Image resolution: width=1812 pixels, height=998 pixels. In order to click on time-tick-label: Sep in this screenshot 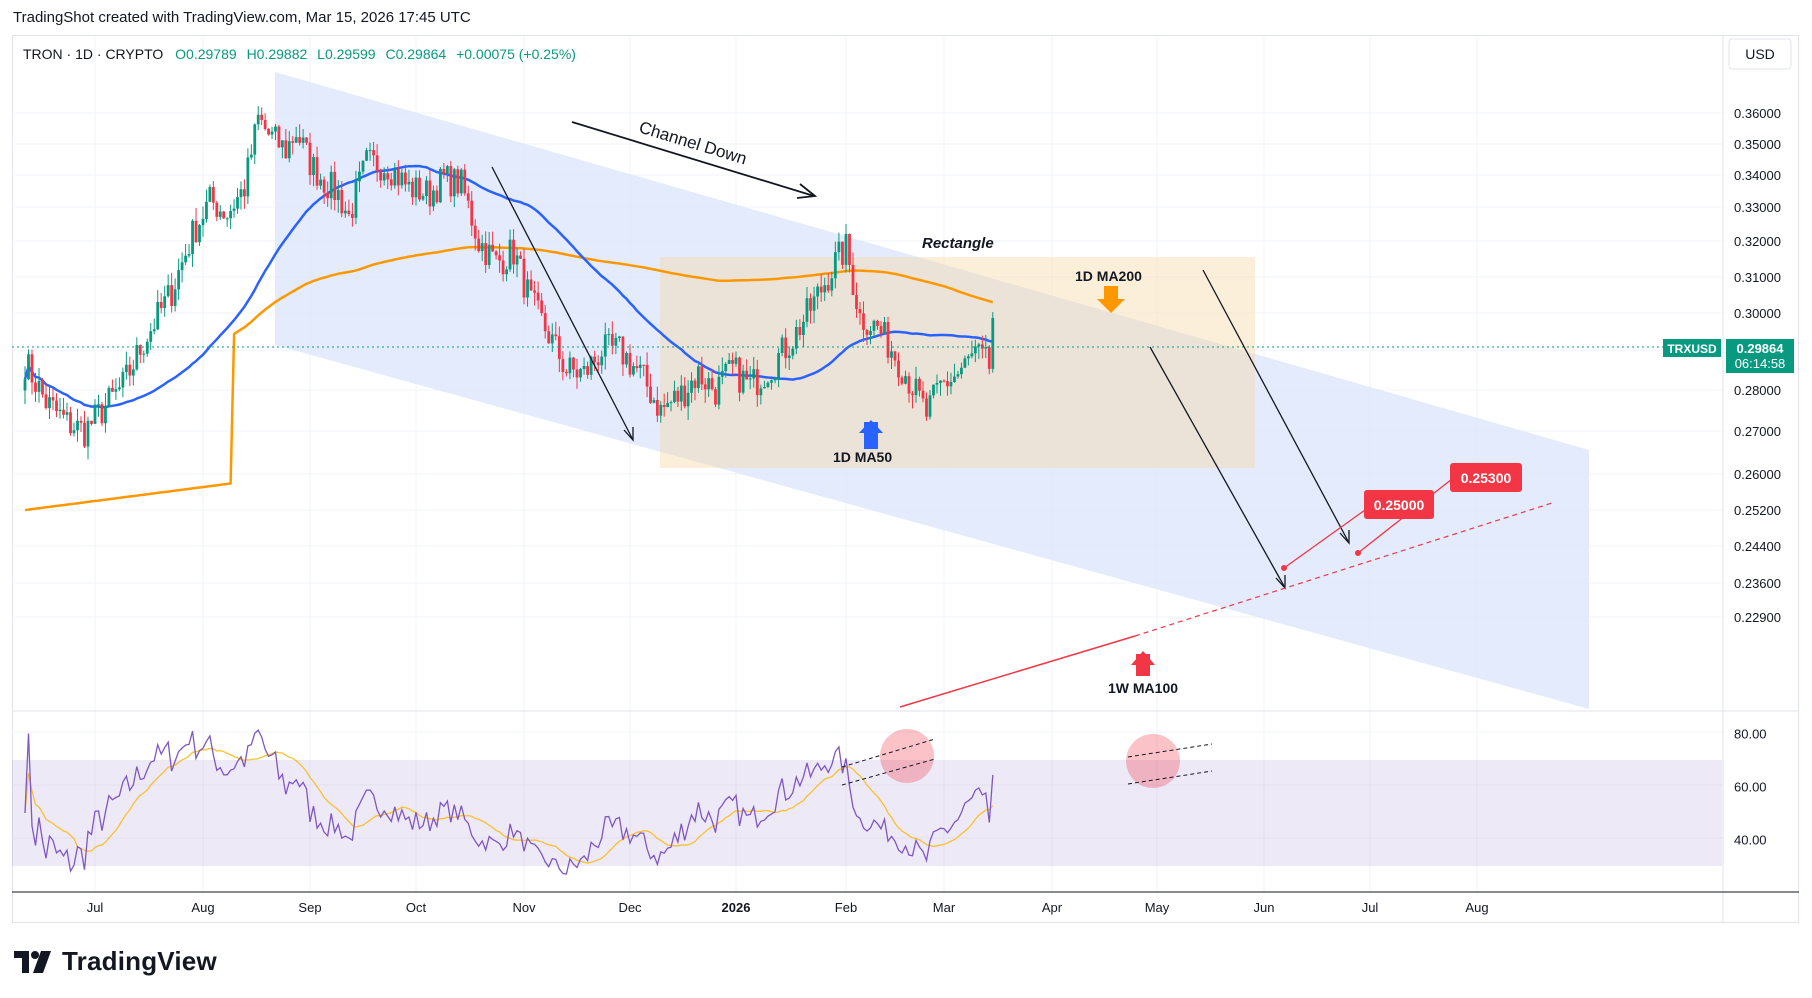, I will do `click(309, 907)`.